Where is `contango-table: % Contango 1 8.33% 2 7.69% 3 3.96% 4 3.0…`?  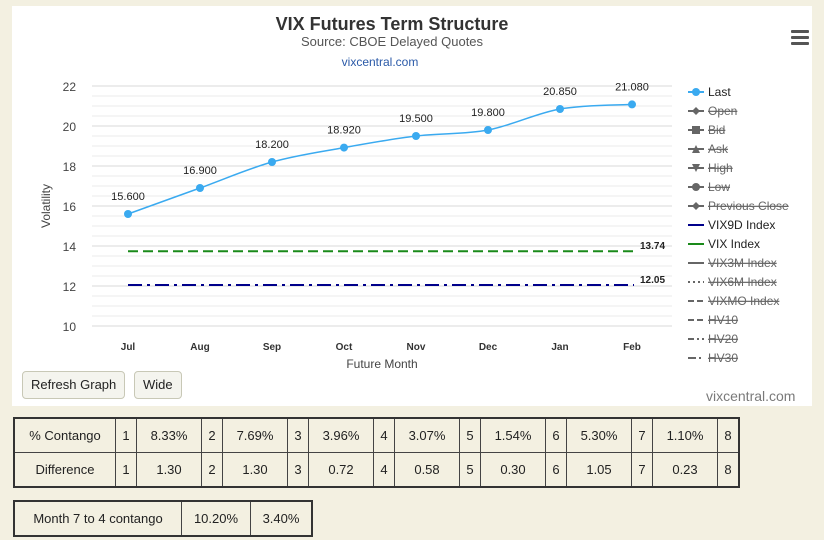 contango-table: % Contango 1 8.33% 2 7.69% 3 3.96% 4 3.0… is located at coordinates (376, 452).